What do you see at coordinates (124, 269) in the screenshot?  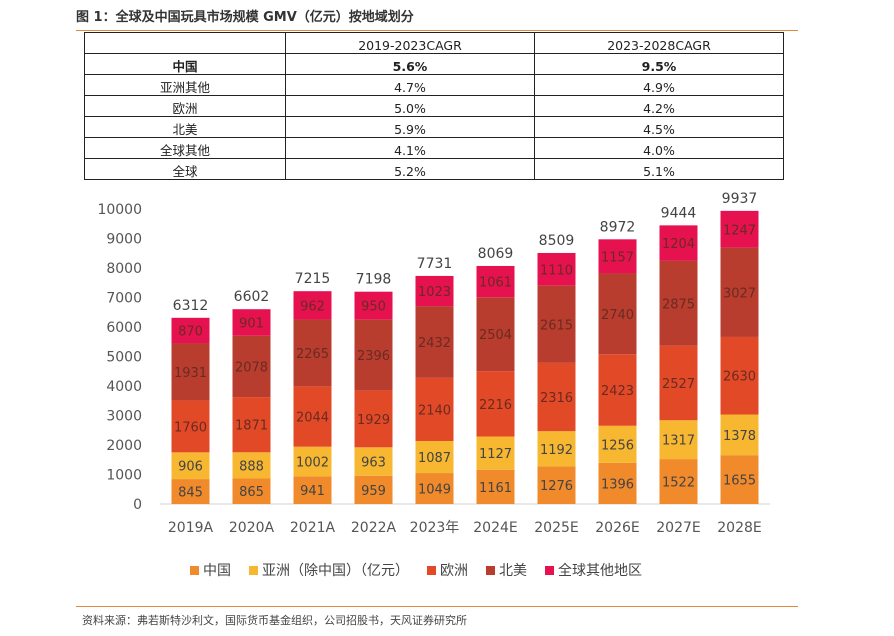 I see `y-tick-label: 8000` at bounding box center [124, 269].